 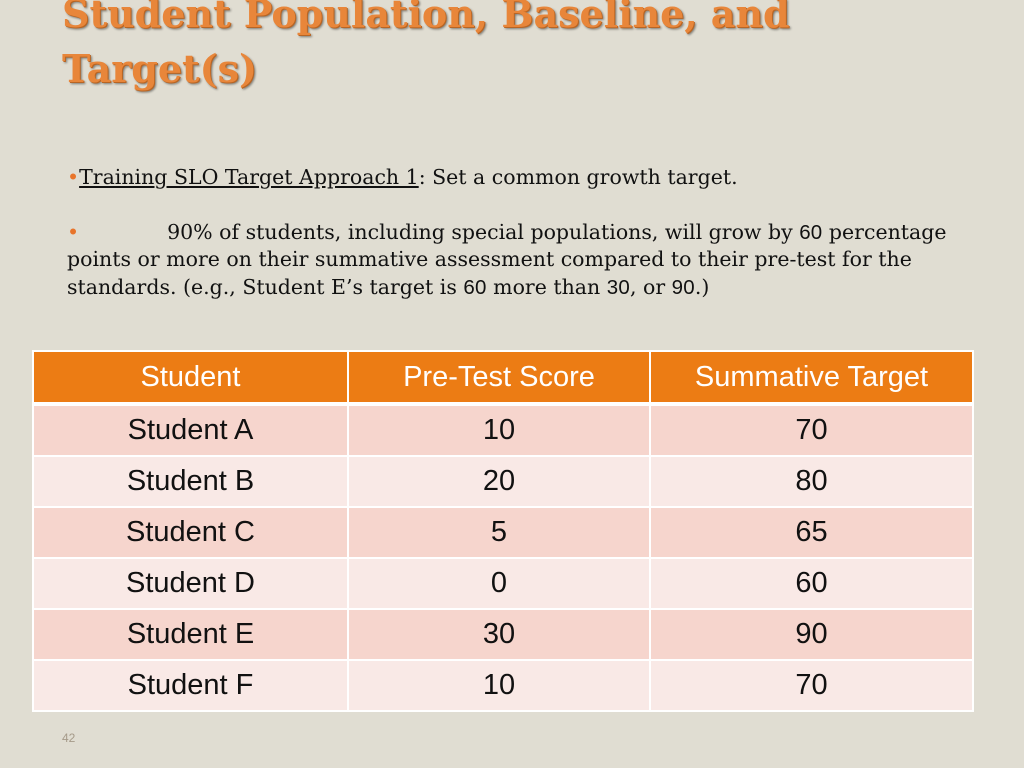 What do you see at coordinates (650, 286) in the screenshot?
I see `target-text-d: , or` at bounding box center [650, 286].